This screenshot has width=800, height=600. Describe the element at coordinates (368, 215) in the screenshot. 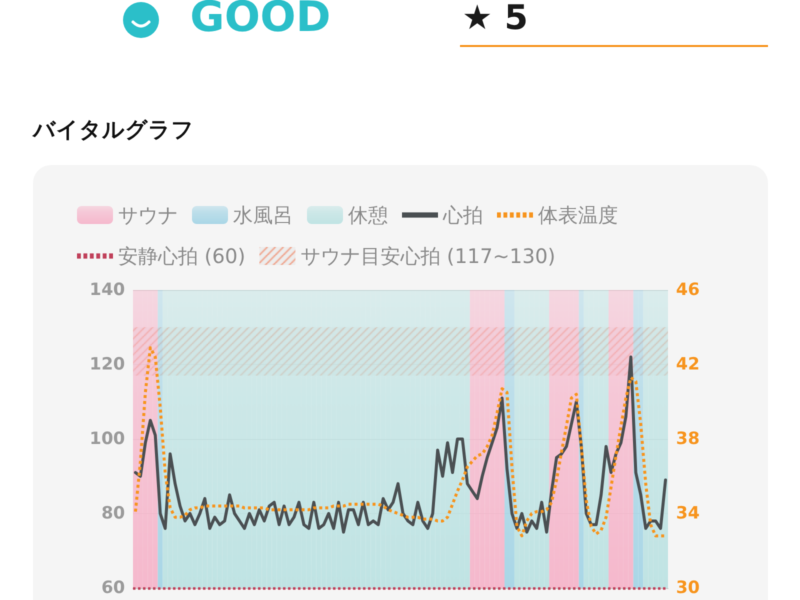

I see `legend-label: 休憩` at that location.